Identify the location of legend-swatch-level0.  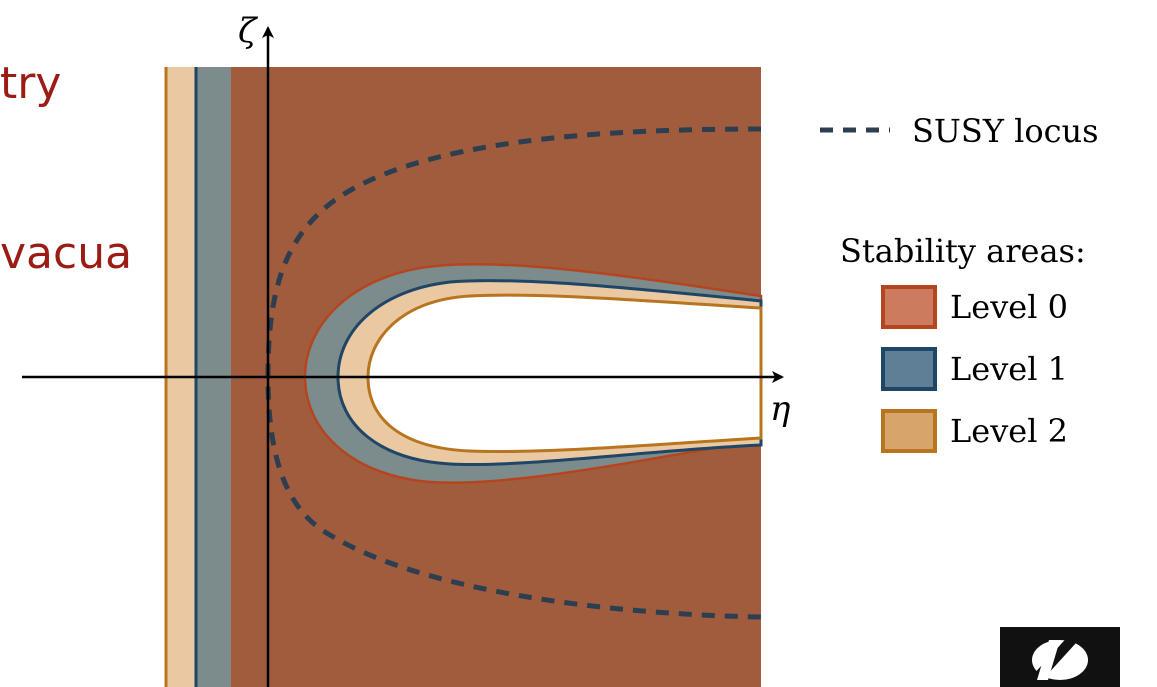
(909, 307).